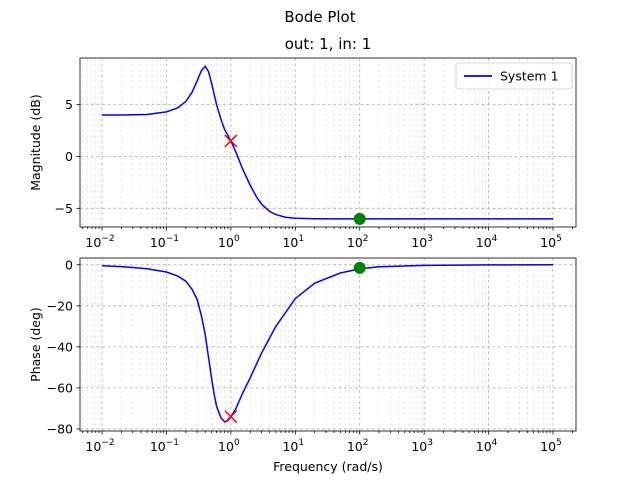 Image resolution: width=640 pixels, height=484 pixels. What do you see at coordinates (60, 346) in the screenshot?
I see `y-tick-label: −40` at bounding box center [60, 346].